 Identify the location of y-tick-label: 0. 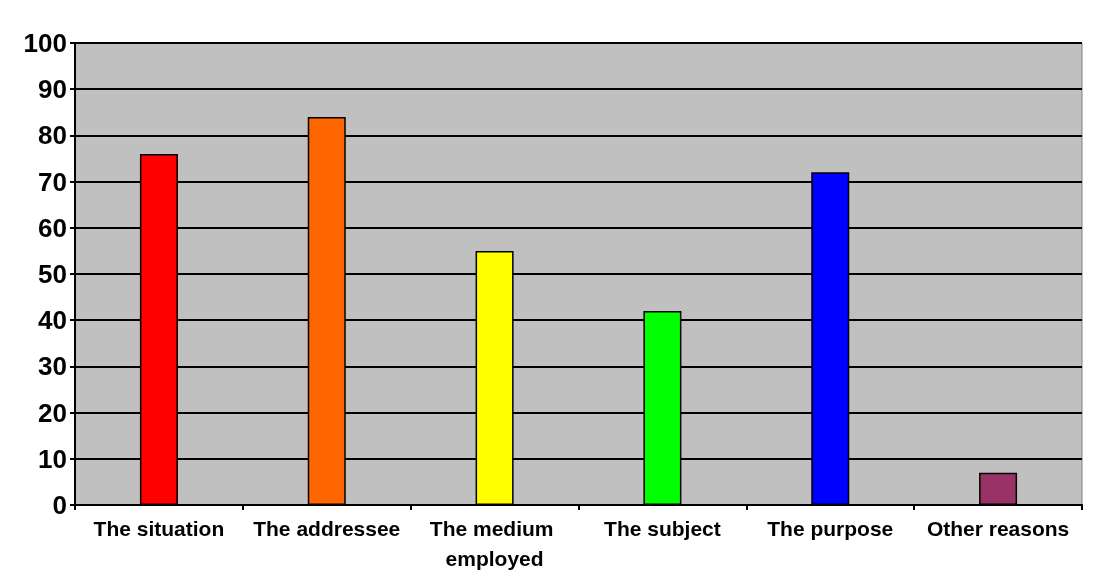
(59, 505).